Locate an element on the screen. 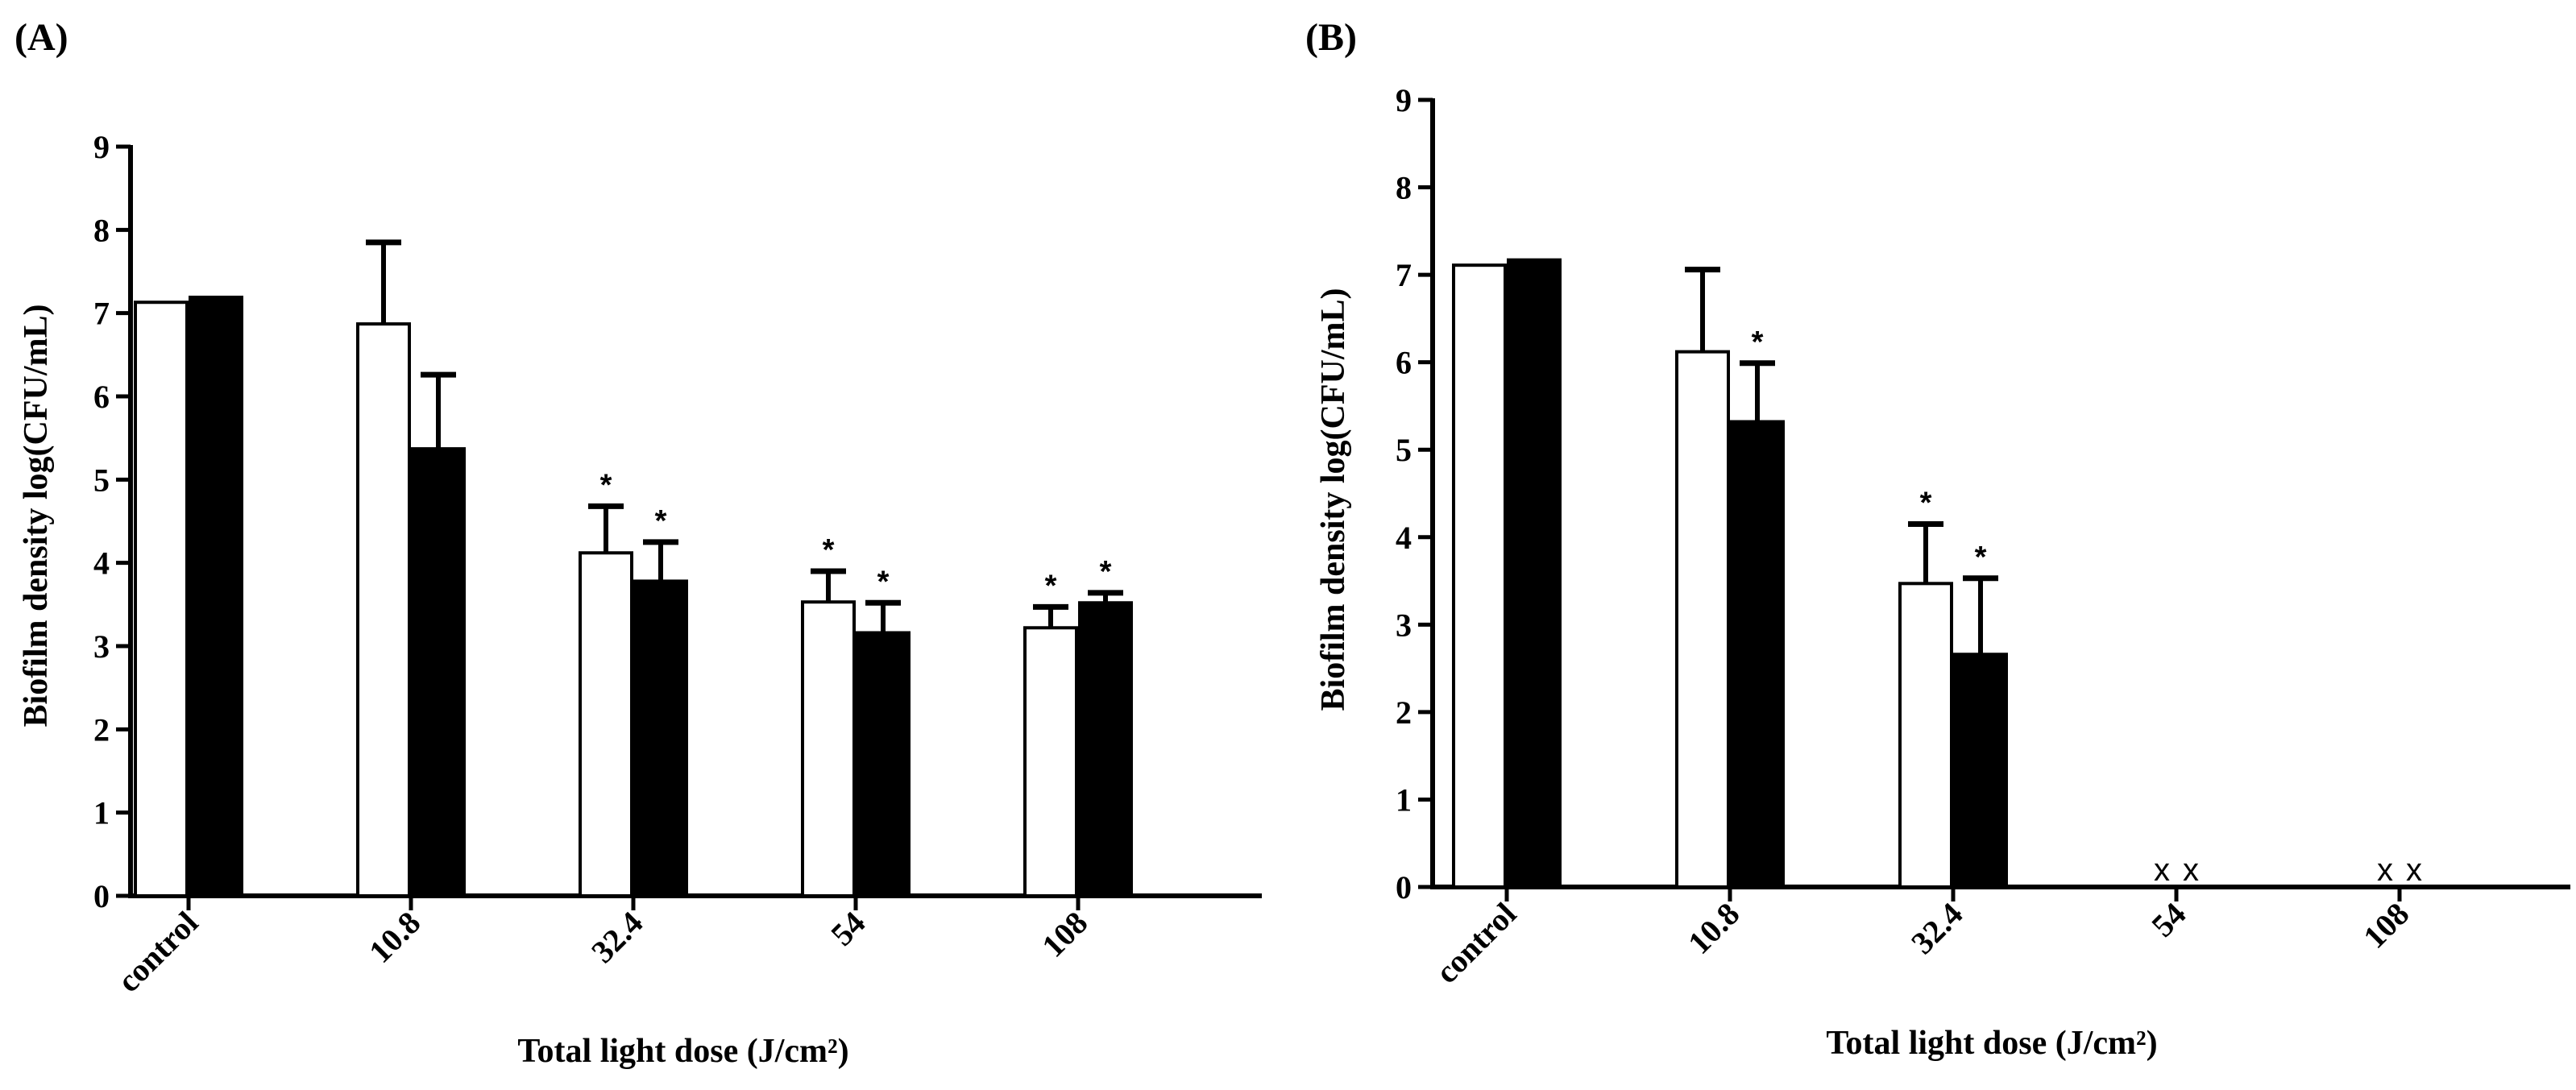 This screenshot has width=2576, height=1090. panel-a-y-axis-title: Biofilm density log(CFU/mL) is located at coordinates (36, 516).